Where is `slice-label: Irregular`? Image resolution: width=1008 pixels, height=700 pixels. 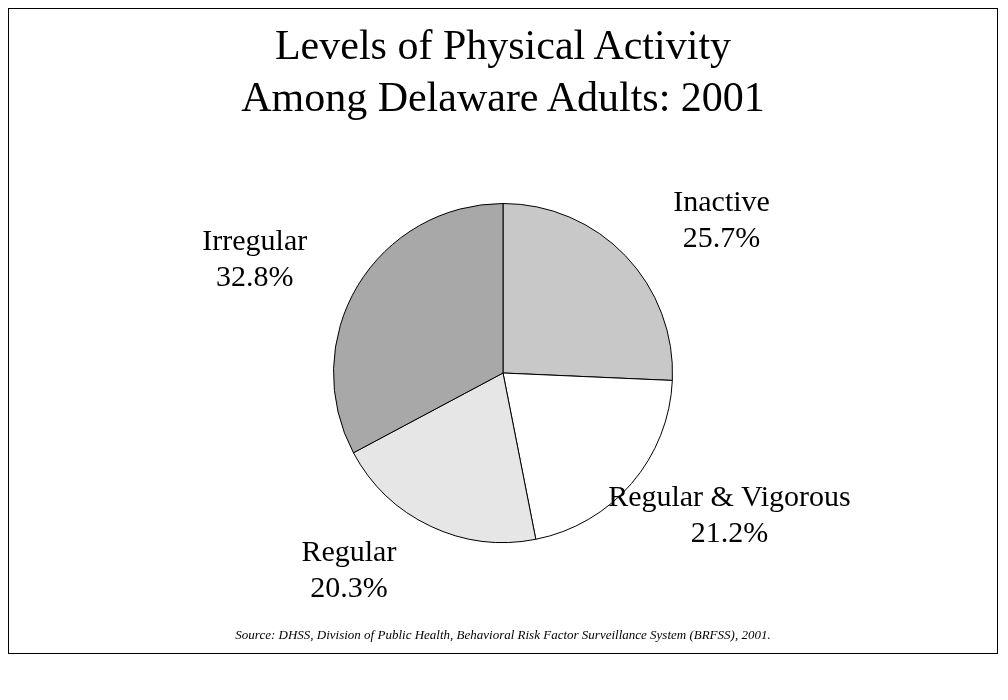
slice-label: Irregular is located at coordinates (255, 239).